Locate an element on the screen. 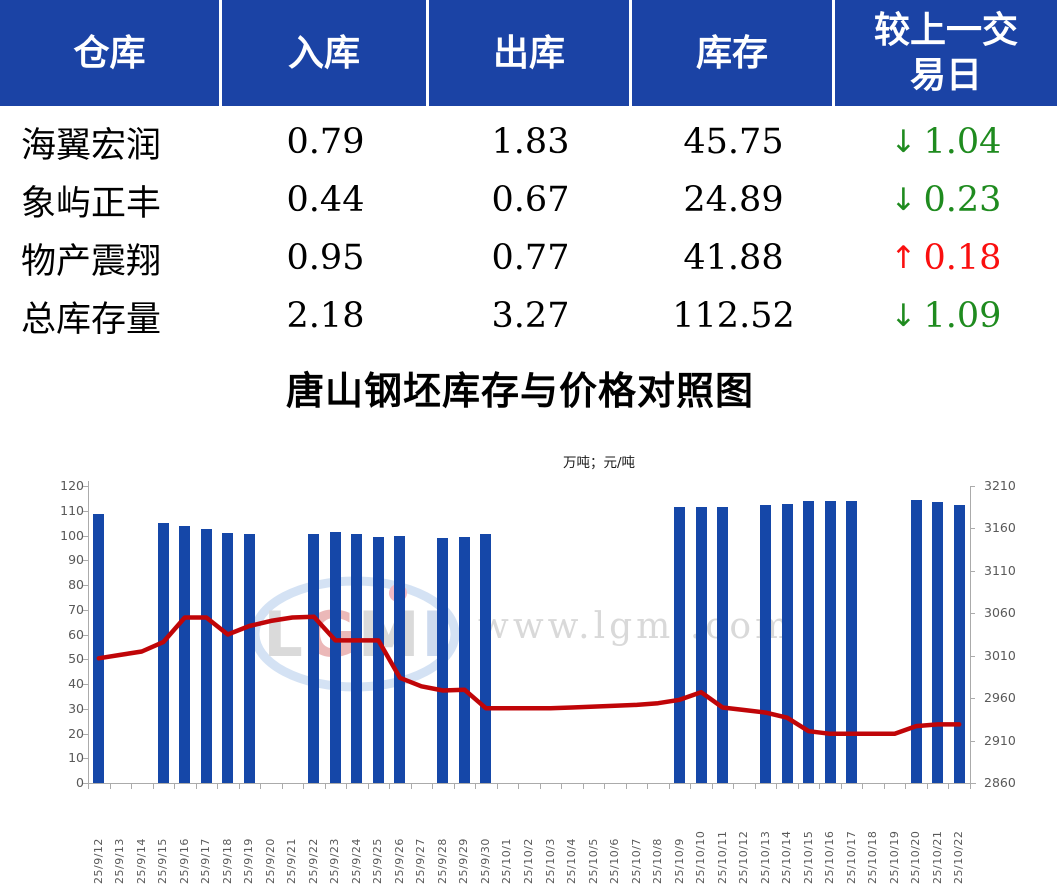 Image resolution: width=1057 pixels, height=895 pixels. left-axis-tick-label: 0 is located at coordinates (80, 782).